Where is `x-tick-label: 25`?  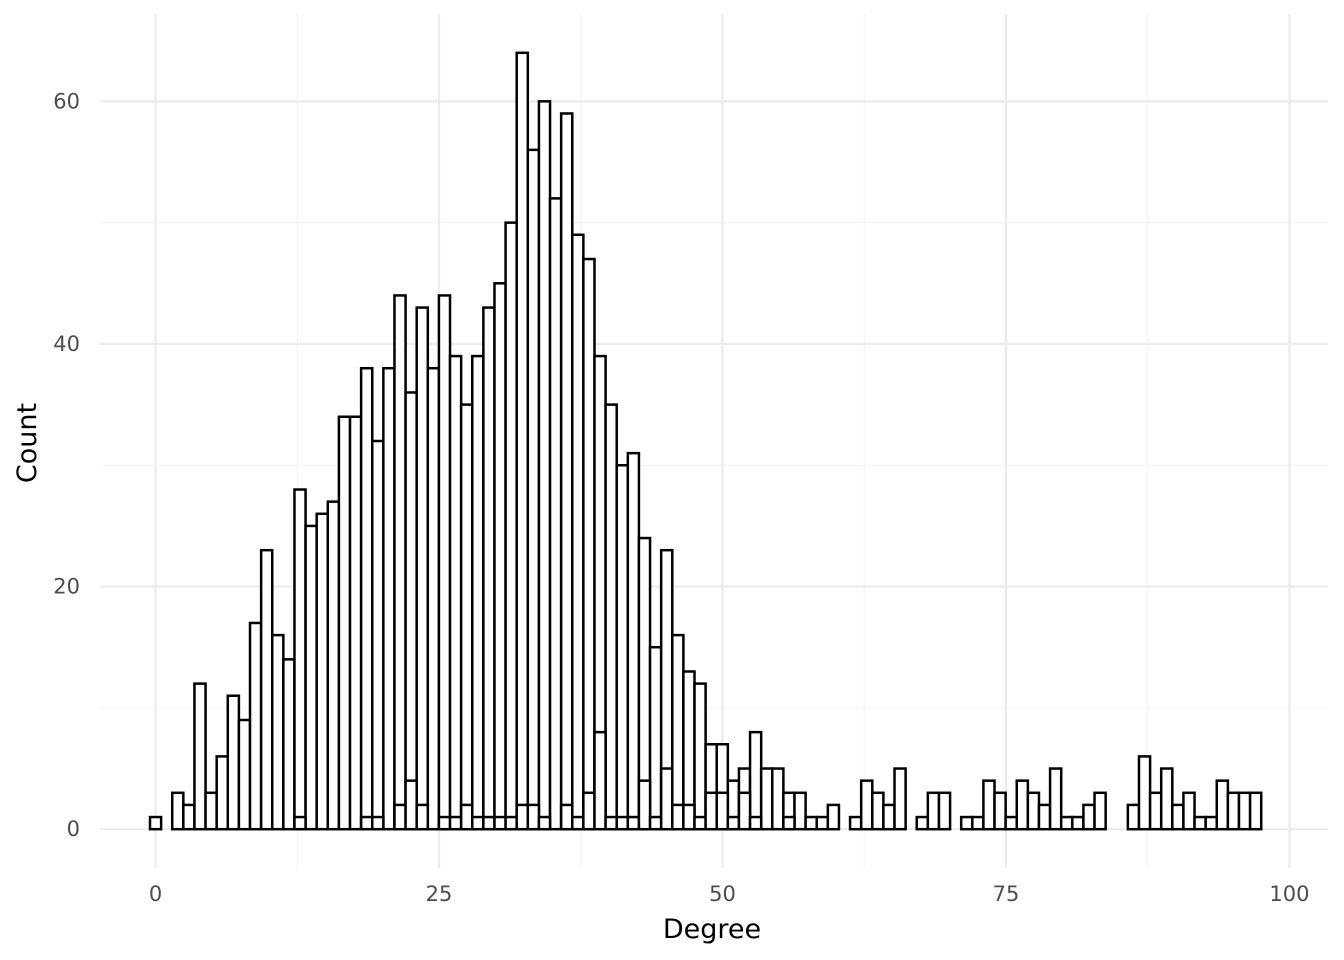
x-tick-label: 25 is located at coordinates (439, 894).